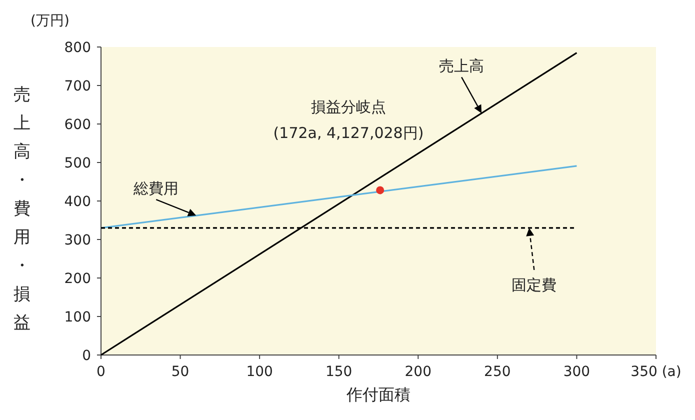  Describe the element at coordinates (86, 356) in the screenshot. I see `y-tick-label: 0` at that location.